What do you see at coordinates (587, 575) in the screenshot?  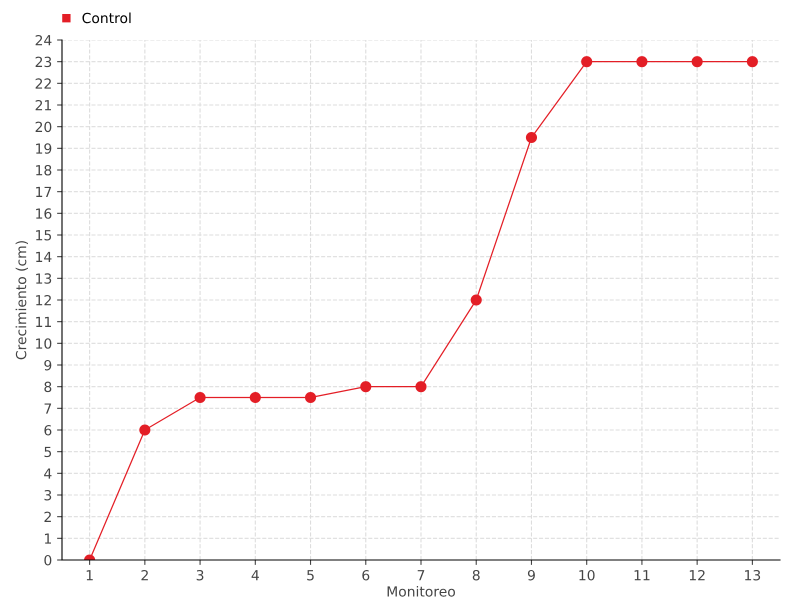 I see `x-tick-label: 10` at bounding box center [587, 575].